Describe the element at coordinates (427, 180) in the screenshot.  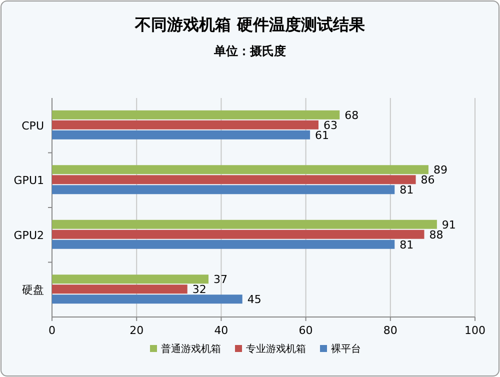
I see `data-label: 86` at that location.